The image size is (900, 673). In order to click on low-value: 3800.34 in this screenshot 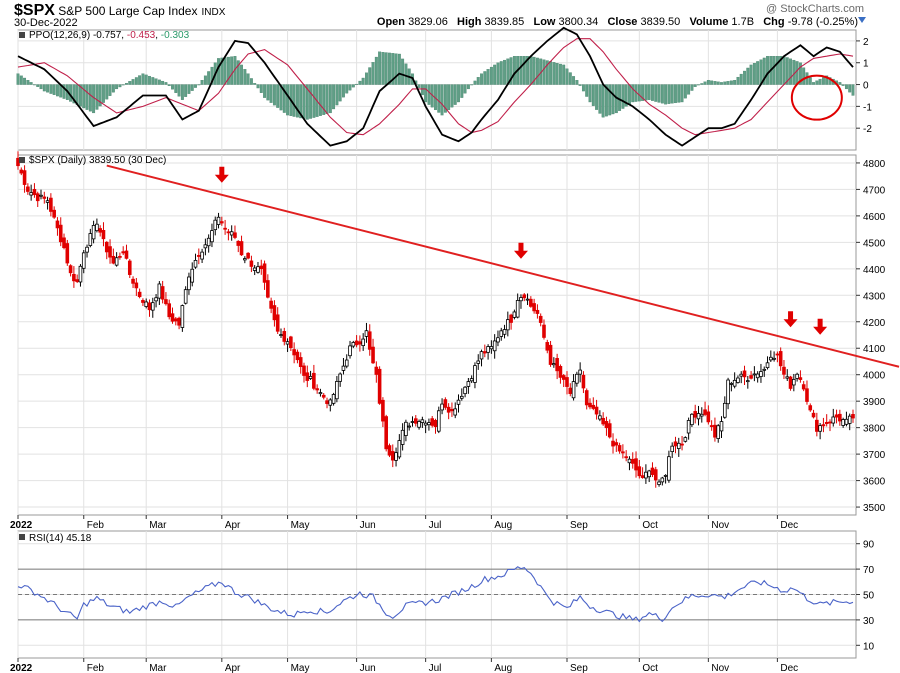, I will do `click(578, 22)`.